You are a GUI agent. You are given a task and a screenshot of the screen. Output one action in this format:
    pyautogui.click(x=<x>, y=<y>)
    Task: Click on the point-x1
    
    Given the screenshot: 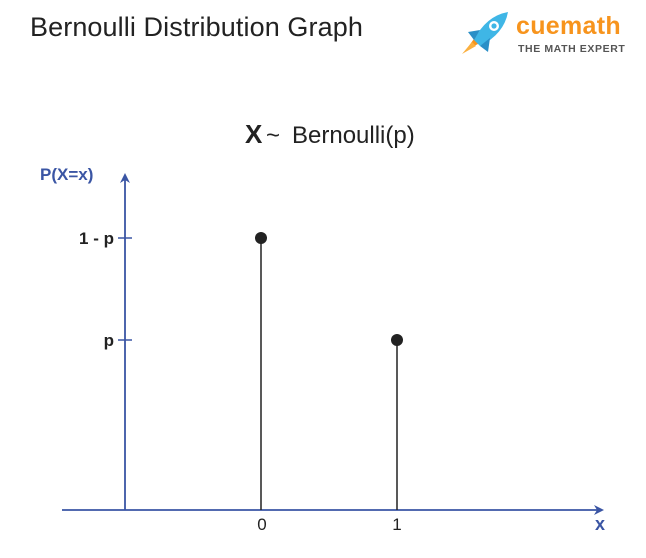 What is the action you would take?
    pyautogui.click(x=397, y=340)
    